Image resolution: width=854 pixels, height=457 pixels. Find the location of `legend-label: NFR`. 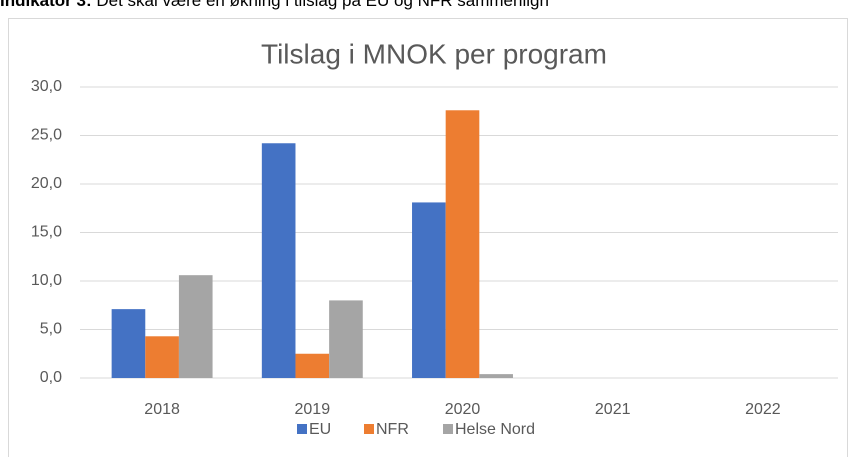

legend-label: NFR is located at coordinates (392, 429).